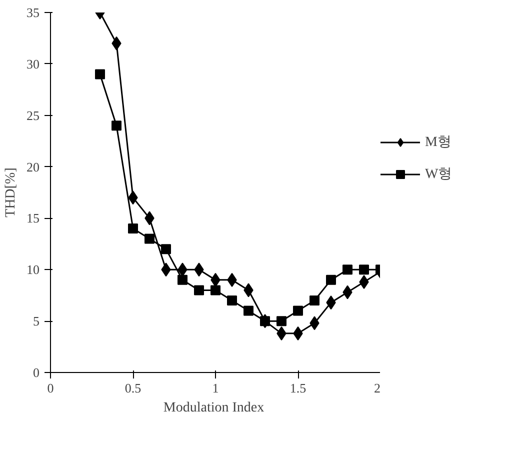  Describe the element at coordinates (213, 408) in the screenshot. I see `x-axis-title: Modulation Index` at that location.